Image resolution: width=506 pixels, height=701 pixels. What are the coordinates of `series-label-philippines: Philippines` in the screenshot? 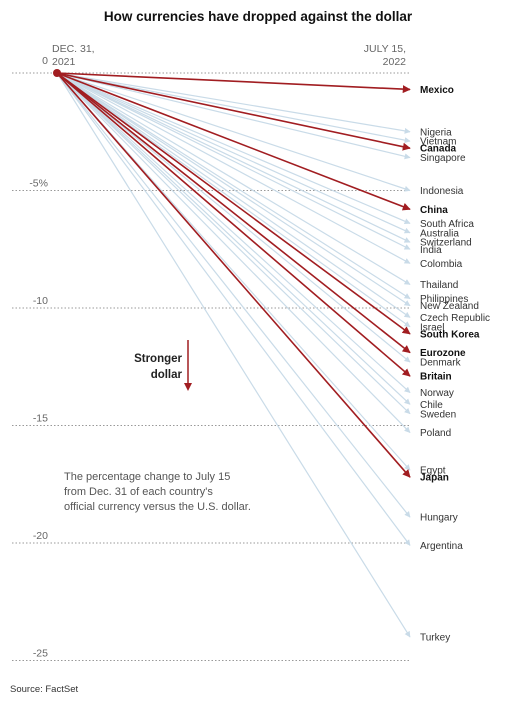 It's located at (444, 299).